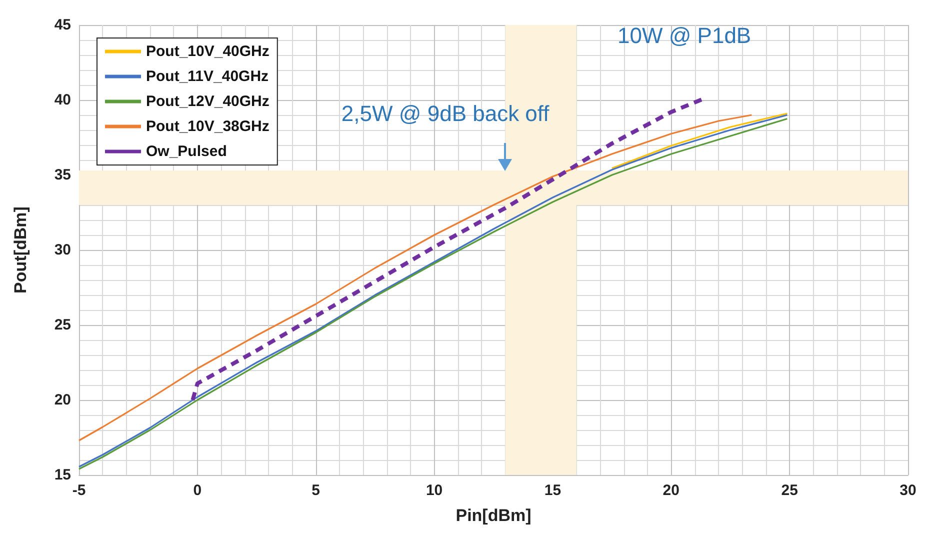 This screenshot has width=947, height=554. What do you see at coordinates (553, 490) in the screenshot?
I see `x-tick-label: 15` at bounding box center [553, 490].